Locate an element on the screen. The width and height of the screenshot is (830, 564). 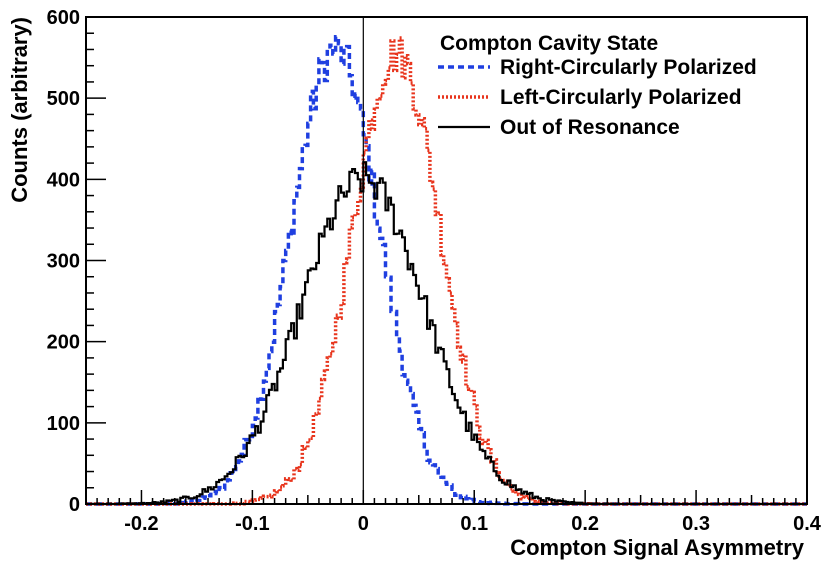
x-axis-title: Compton Signal Asymmetry is located at coordinates (657, 547).